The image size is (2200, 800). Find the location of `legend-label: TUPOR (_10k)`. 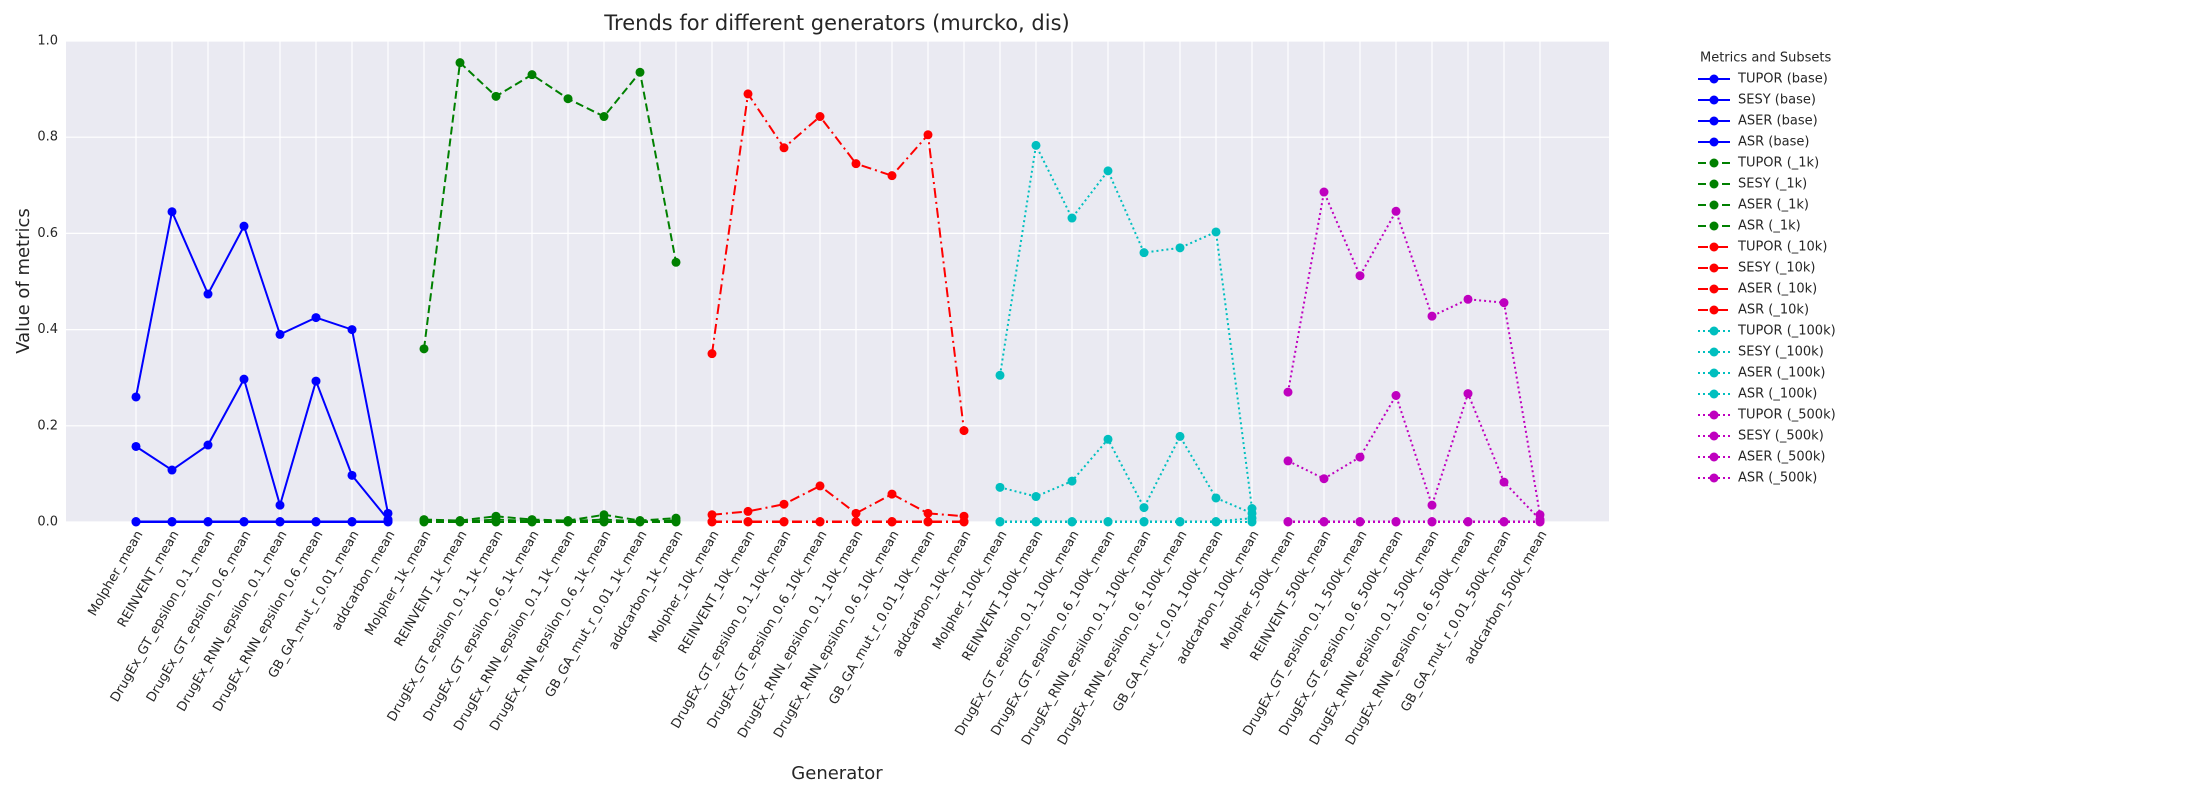

legend-label: TUPOR (_10k) is located at coordinates (1782, 247).